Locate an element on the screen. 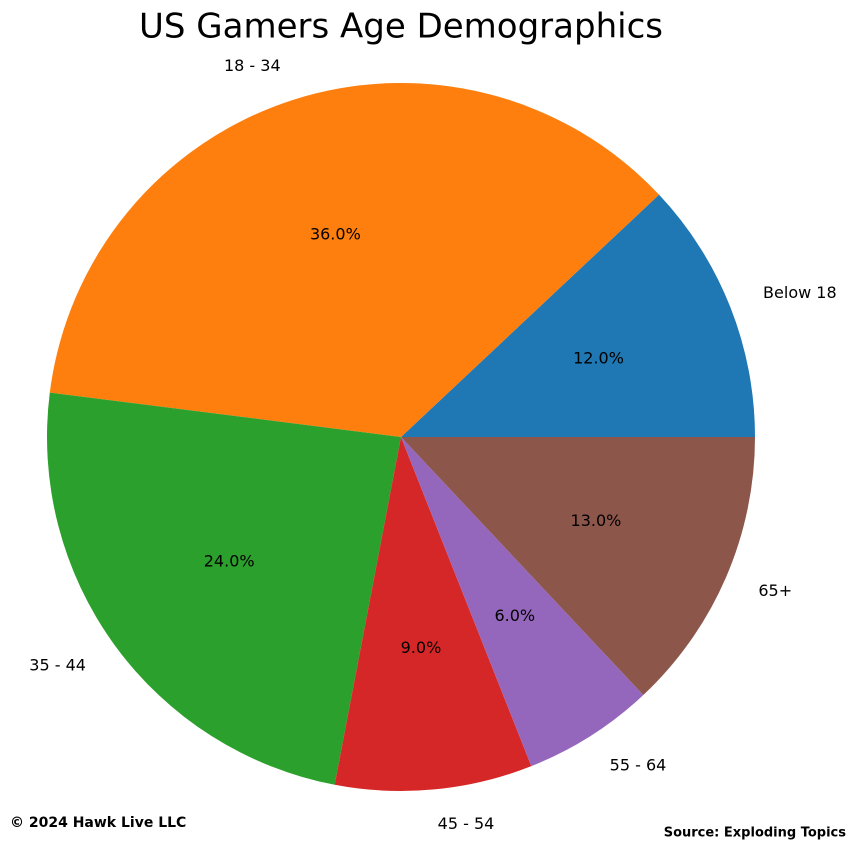 This screenshot has width=853, height=844. value-label: 24.0% is located at coordinates (229, 560).